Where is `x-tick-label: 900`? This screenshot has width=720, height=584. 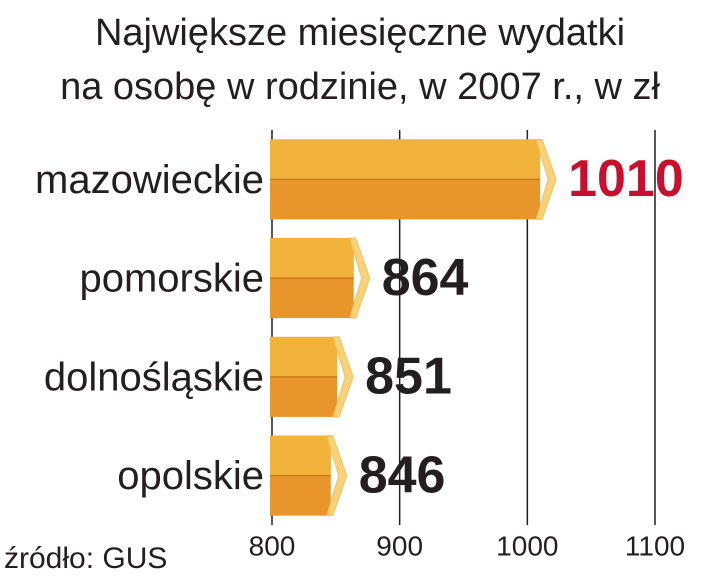
x-tick-label: 900 is located at coordinates (399, 545).